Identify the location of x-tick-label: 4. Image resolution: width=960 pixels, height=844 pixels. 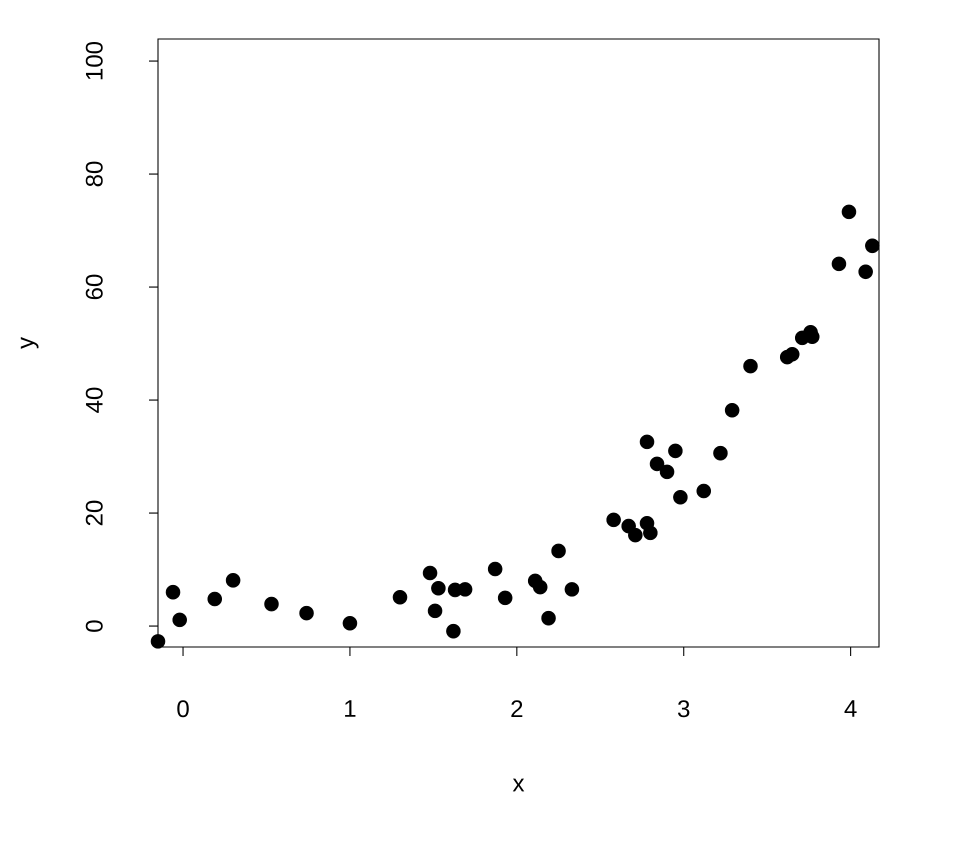
(850, 708).